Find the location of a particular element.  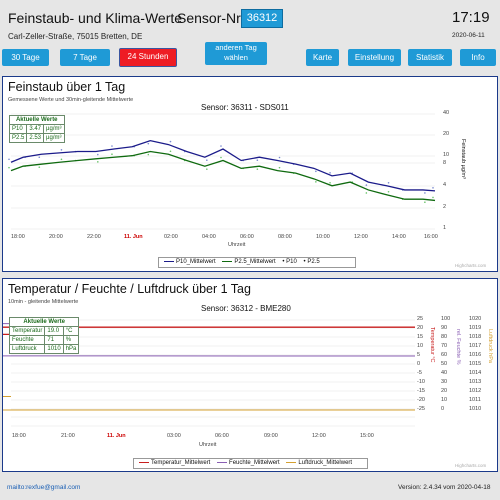

pressure-mean-line is located at coordinates (209, 403).